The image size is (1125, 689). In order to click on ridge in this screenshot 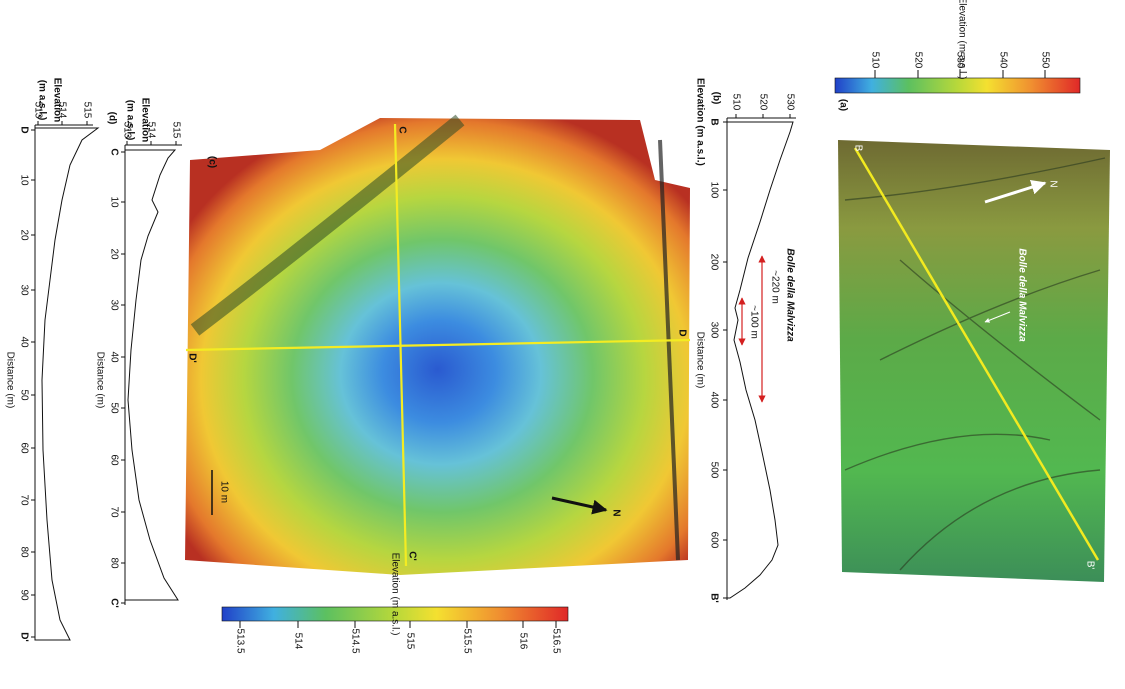, I will do `click(327, 225)`.